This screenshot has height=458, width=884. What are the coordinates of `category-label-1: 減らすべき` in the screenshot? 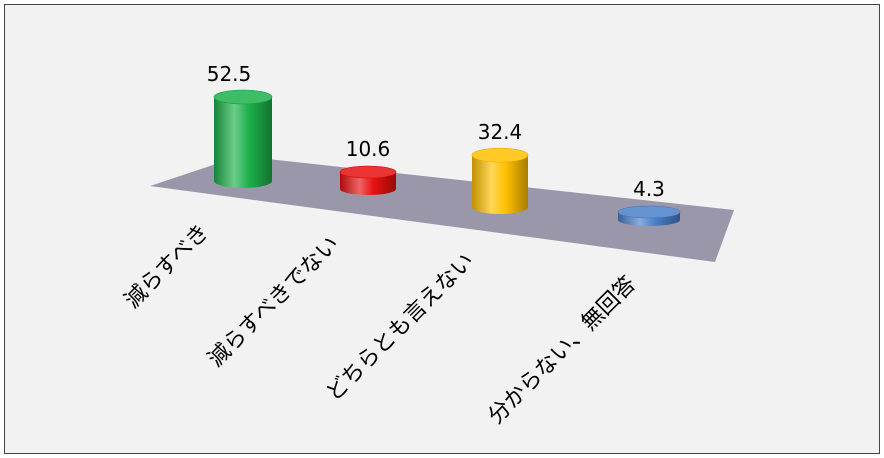 It's located at (167, 267).